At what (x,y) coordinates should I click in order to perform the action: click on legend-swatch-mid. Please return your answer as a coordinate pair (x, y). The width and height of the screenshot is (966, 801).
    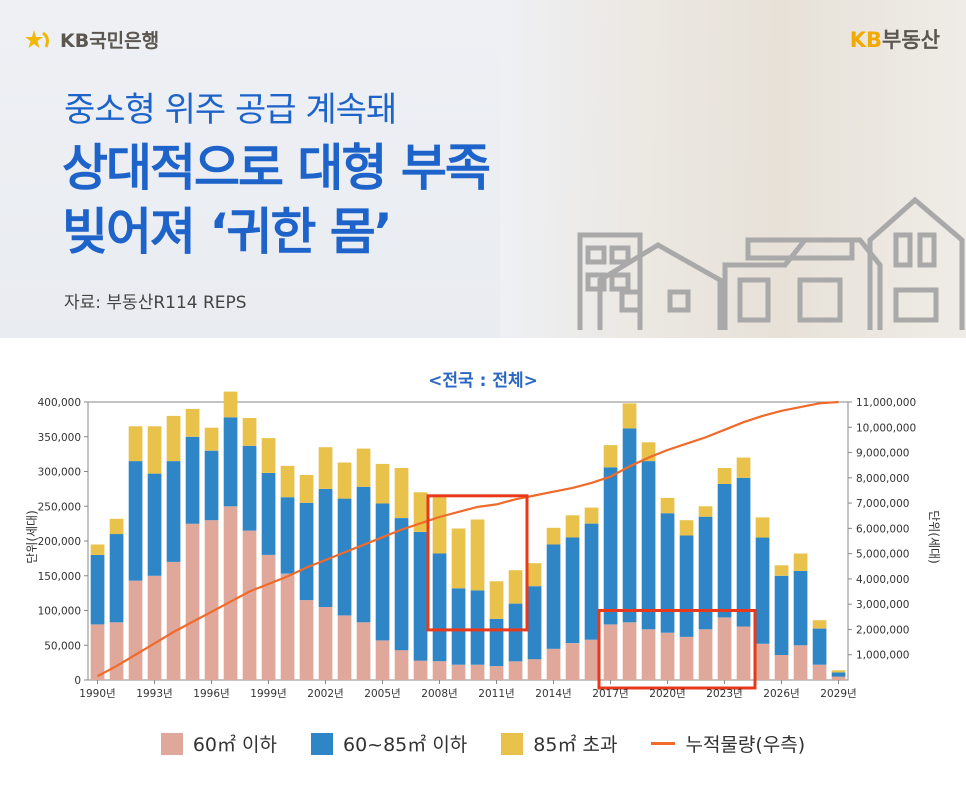
    Looking at the image, I should click on (322, 743).